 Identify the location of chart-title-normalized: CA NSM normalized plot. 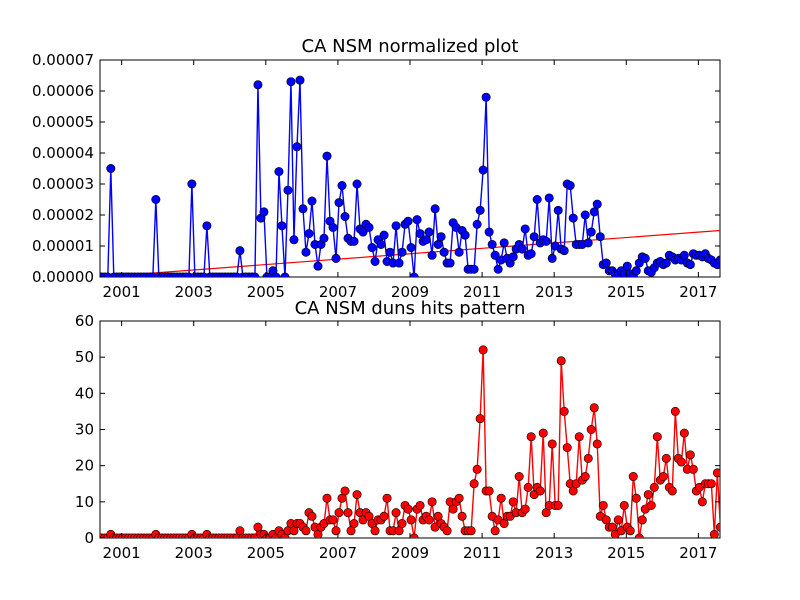
(410, 46).